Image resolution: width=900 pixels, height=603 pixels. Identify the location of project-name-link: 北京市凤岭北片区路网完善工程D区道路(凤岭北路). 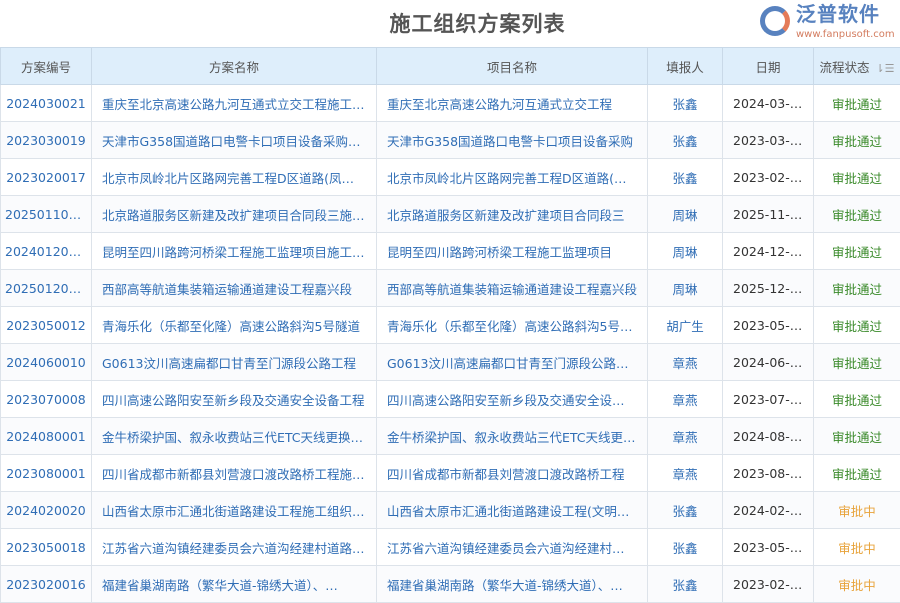
(512, 177).